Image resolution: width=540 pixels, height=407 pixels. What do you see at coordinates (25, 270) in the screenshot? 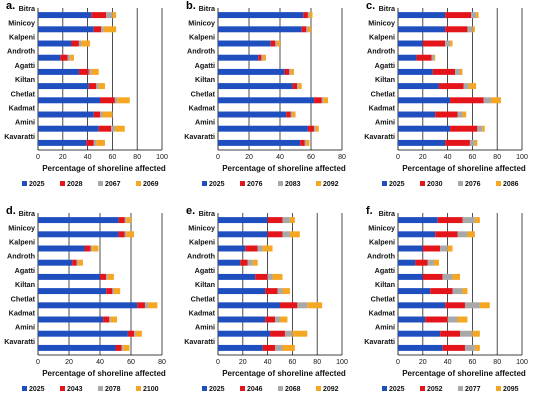
I see `category-label: Agatti` at bounding box center [25, 270].